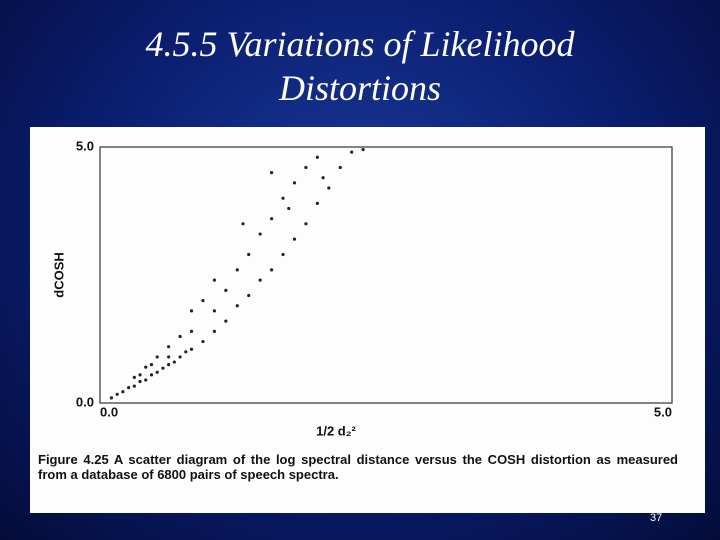 The image size is (720, 540). I want to click on y-axis-label: dCOSH, so click(58, 275).